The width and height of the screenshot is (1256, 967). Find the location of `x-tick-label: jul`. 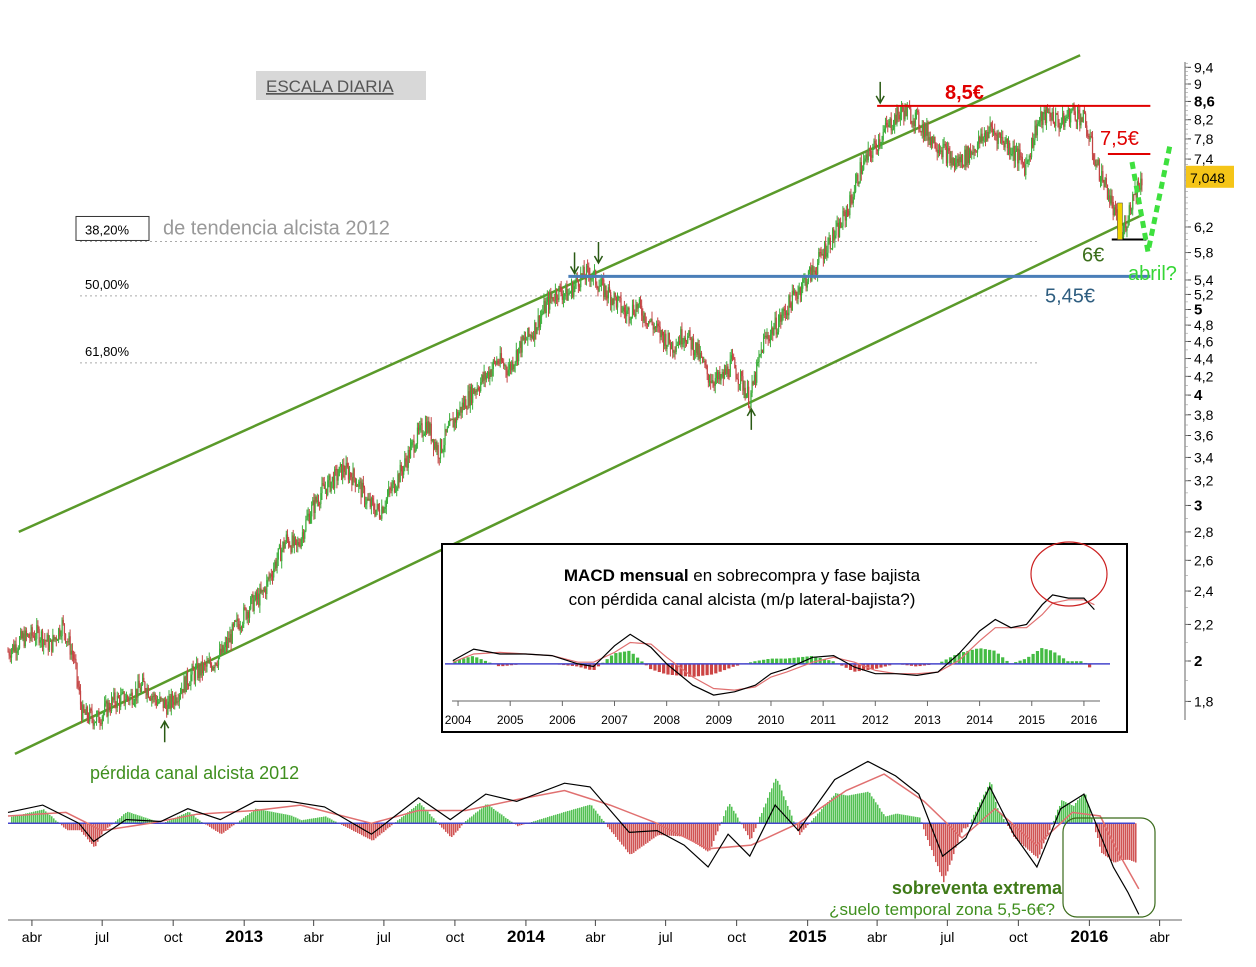

x-tick-label: jul is located at coordinates (665, 937).